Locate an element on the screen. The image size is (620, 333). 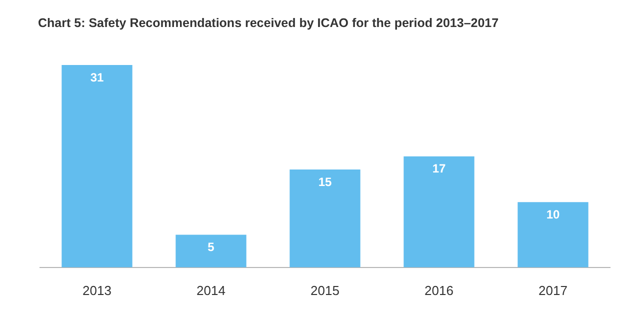
x-tick-label: 2013 is located at coordinates (97, 290).